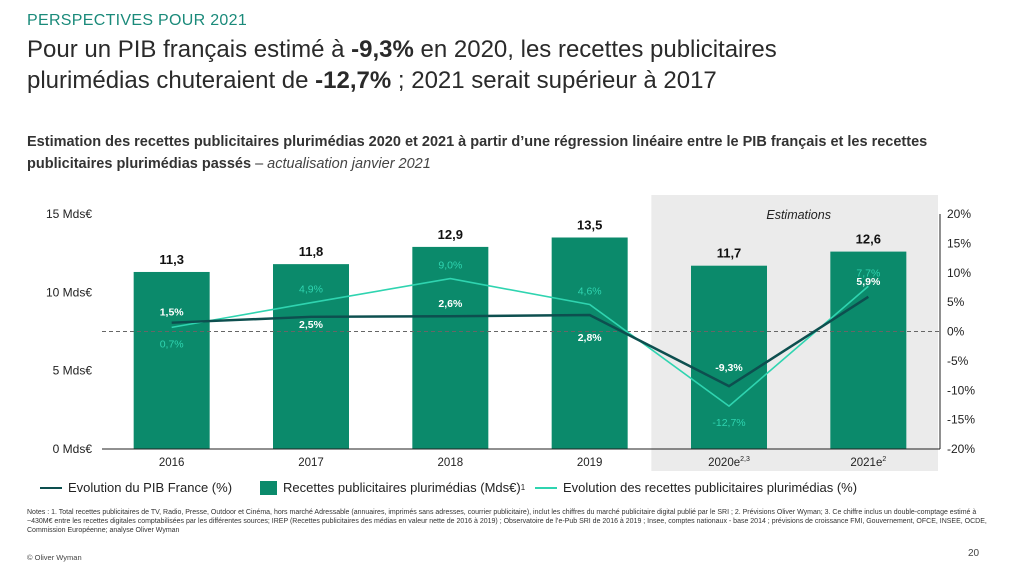  What do you see at coordinates (729, 368) in the screenshot?
I see `pib-pct-label: -9,3%` at bounding box center [729, 368].